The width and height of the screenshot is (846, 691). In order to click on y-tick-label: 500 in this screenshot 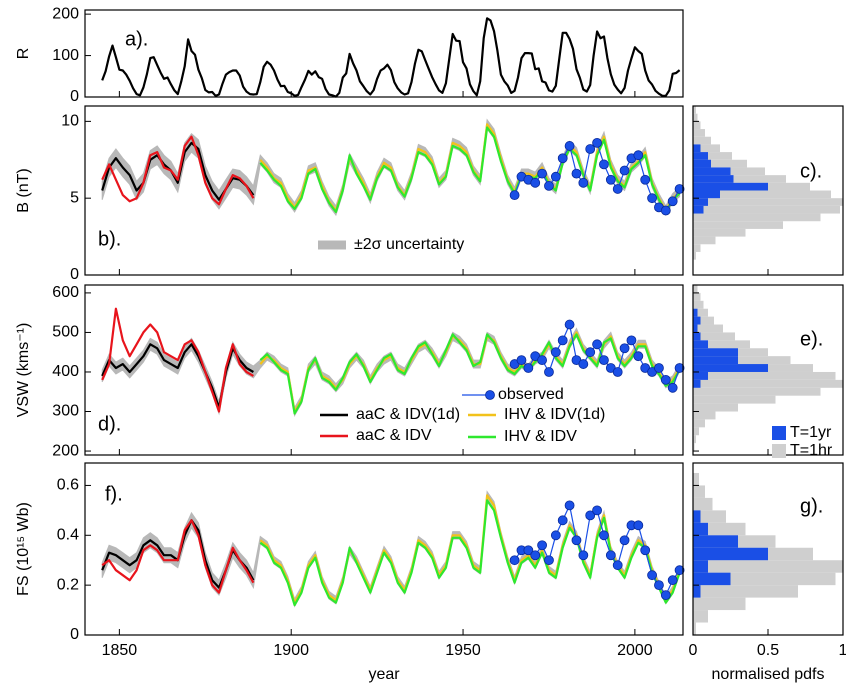, I will do `click(65, 332)`.